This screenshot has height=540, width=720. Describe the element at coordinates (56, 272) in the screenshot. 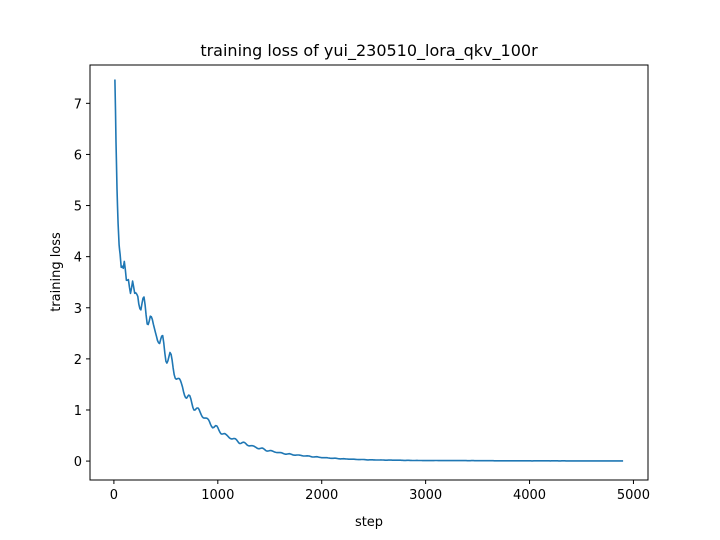

I see `y-axis-label: training loss` at that location.